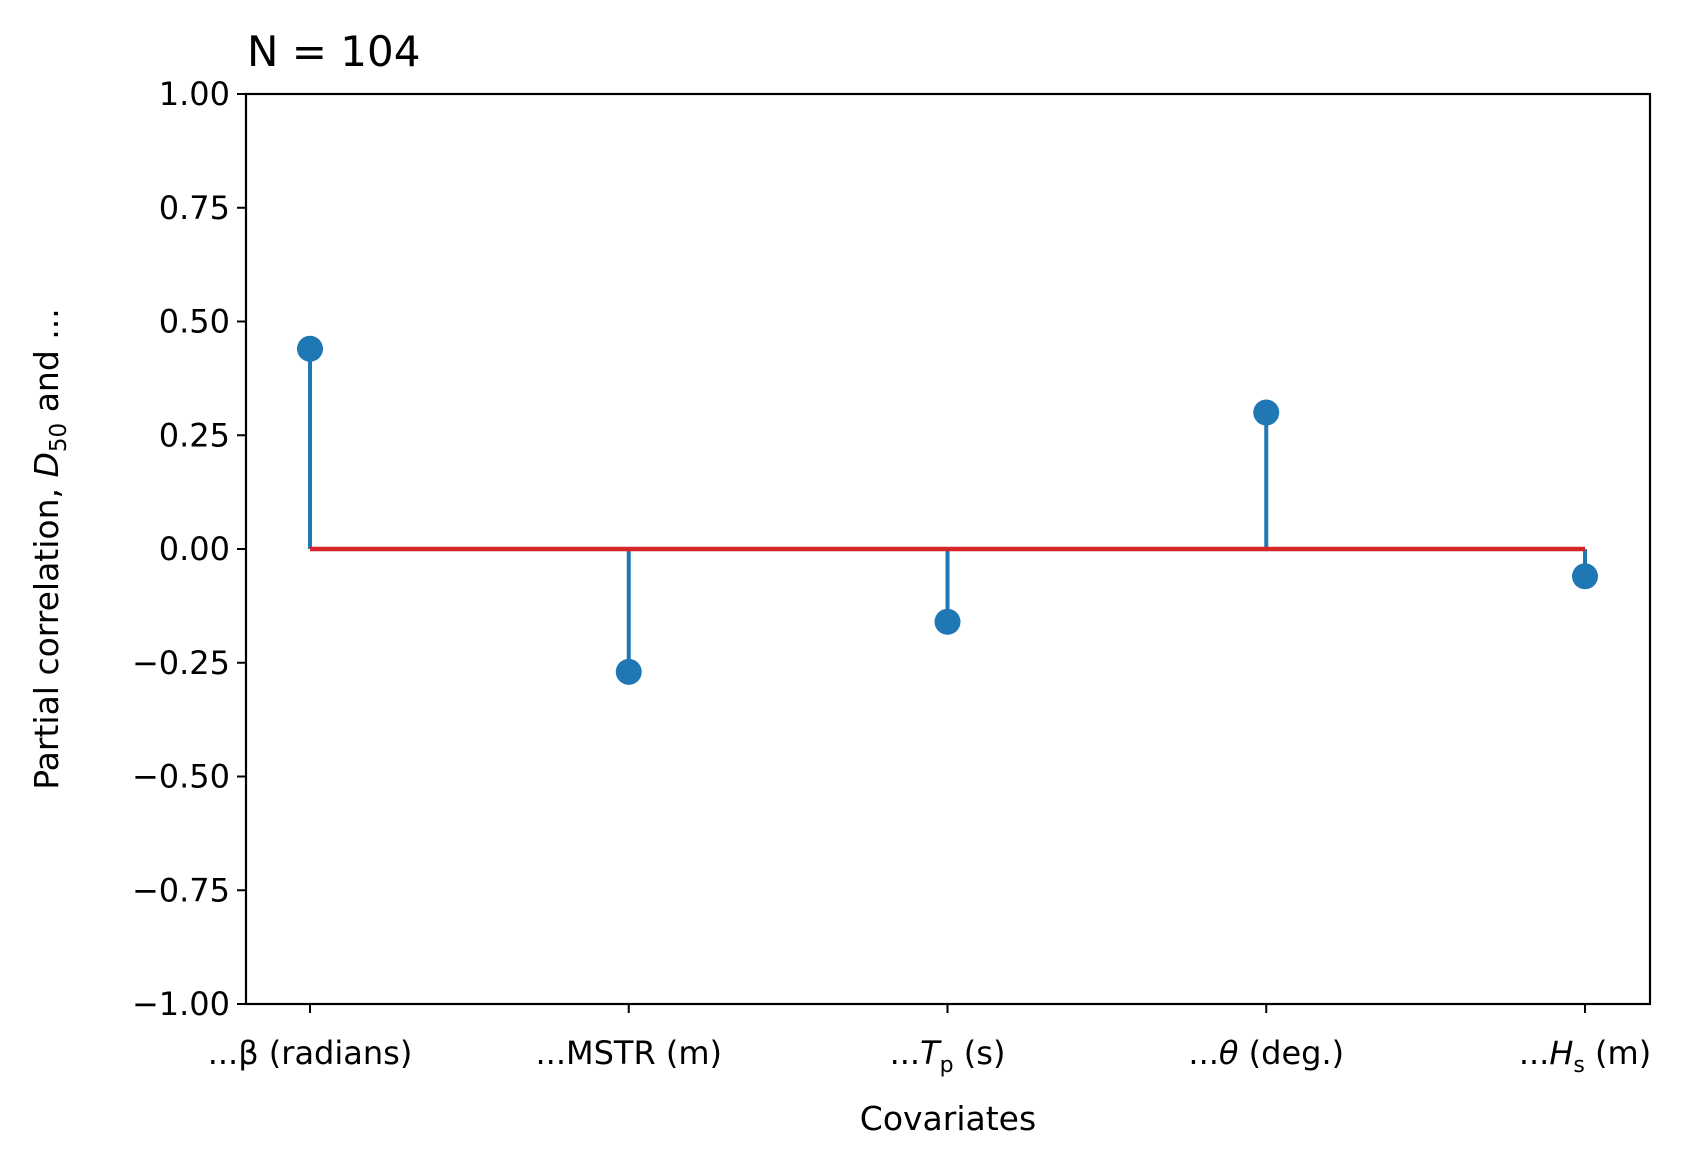 This screenshot has width=1692, height=1162. What do you see at coordinates (310, 1053) in the screenshot?
I see `x-tick-label: ...β (radians)` at bounding box center [310, 1053].